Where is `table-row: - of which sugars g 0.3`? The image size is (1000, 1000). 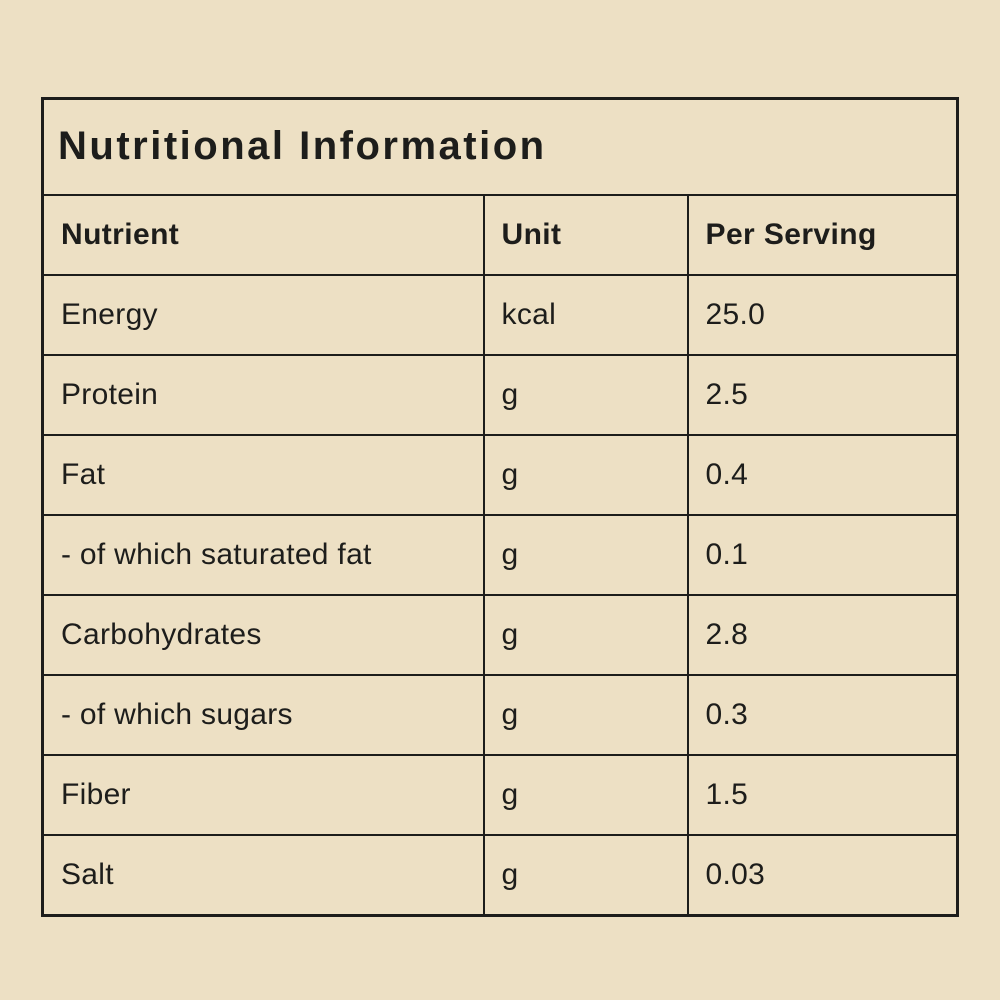
table-row: - of which sugars g 0.3 is located at coordinates (500, 715).